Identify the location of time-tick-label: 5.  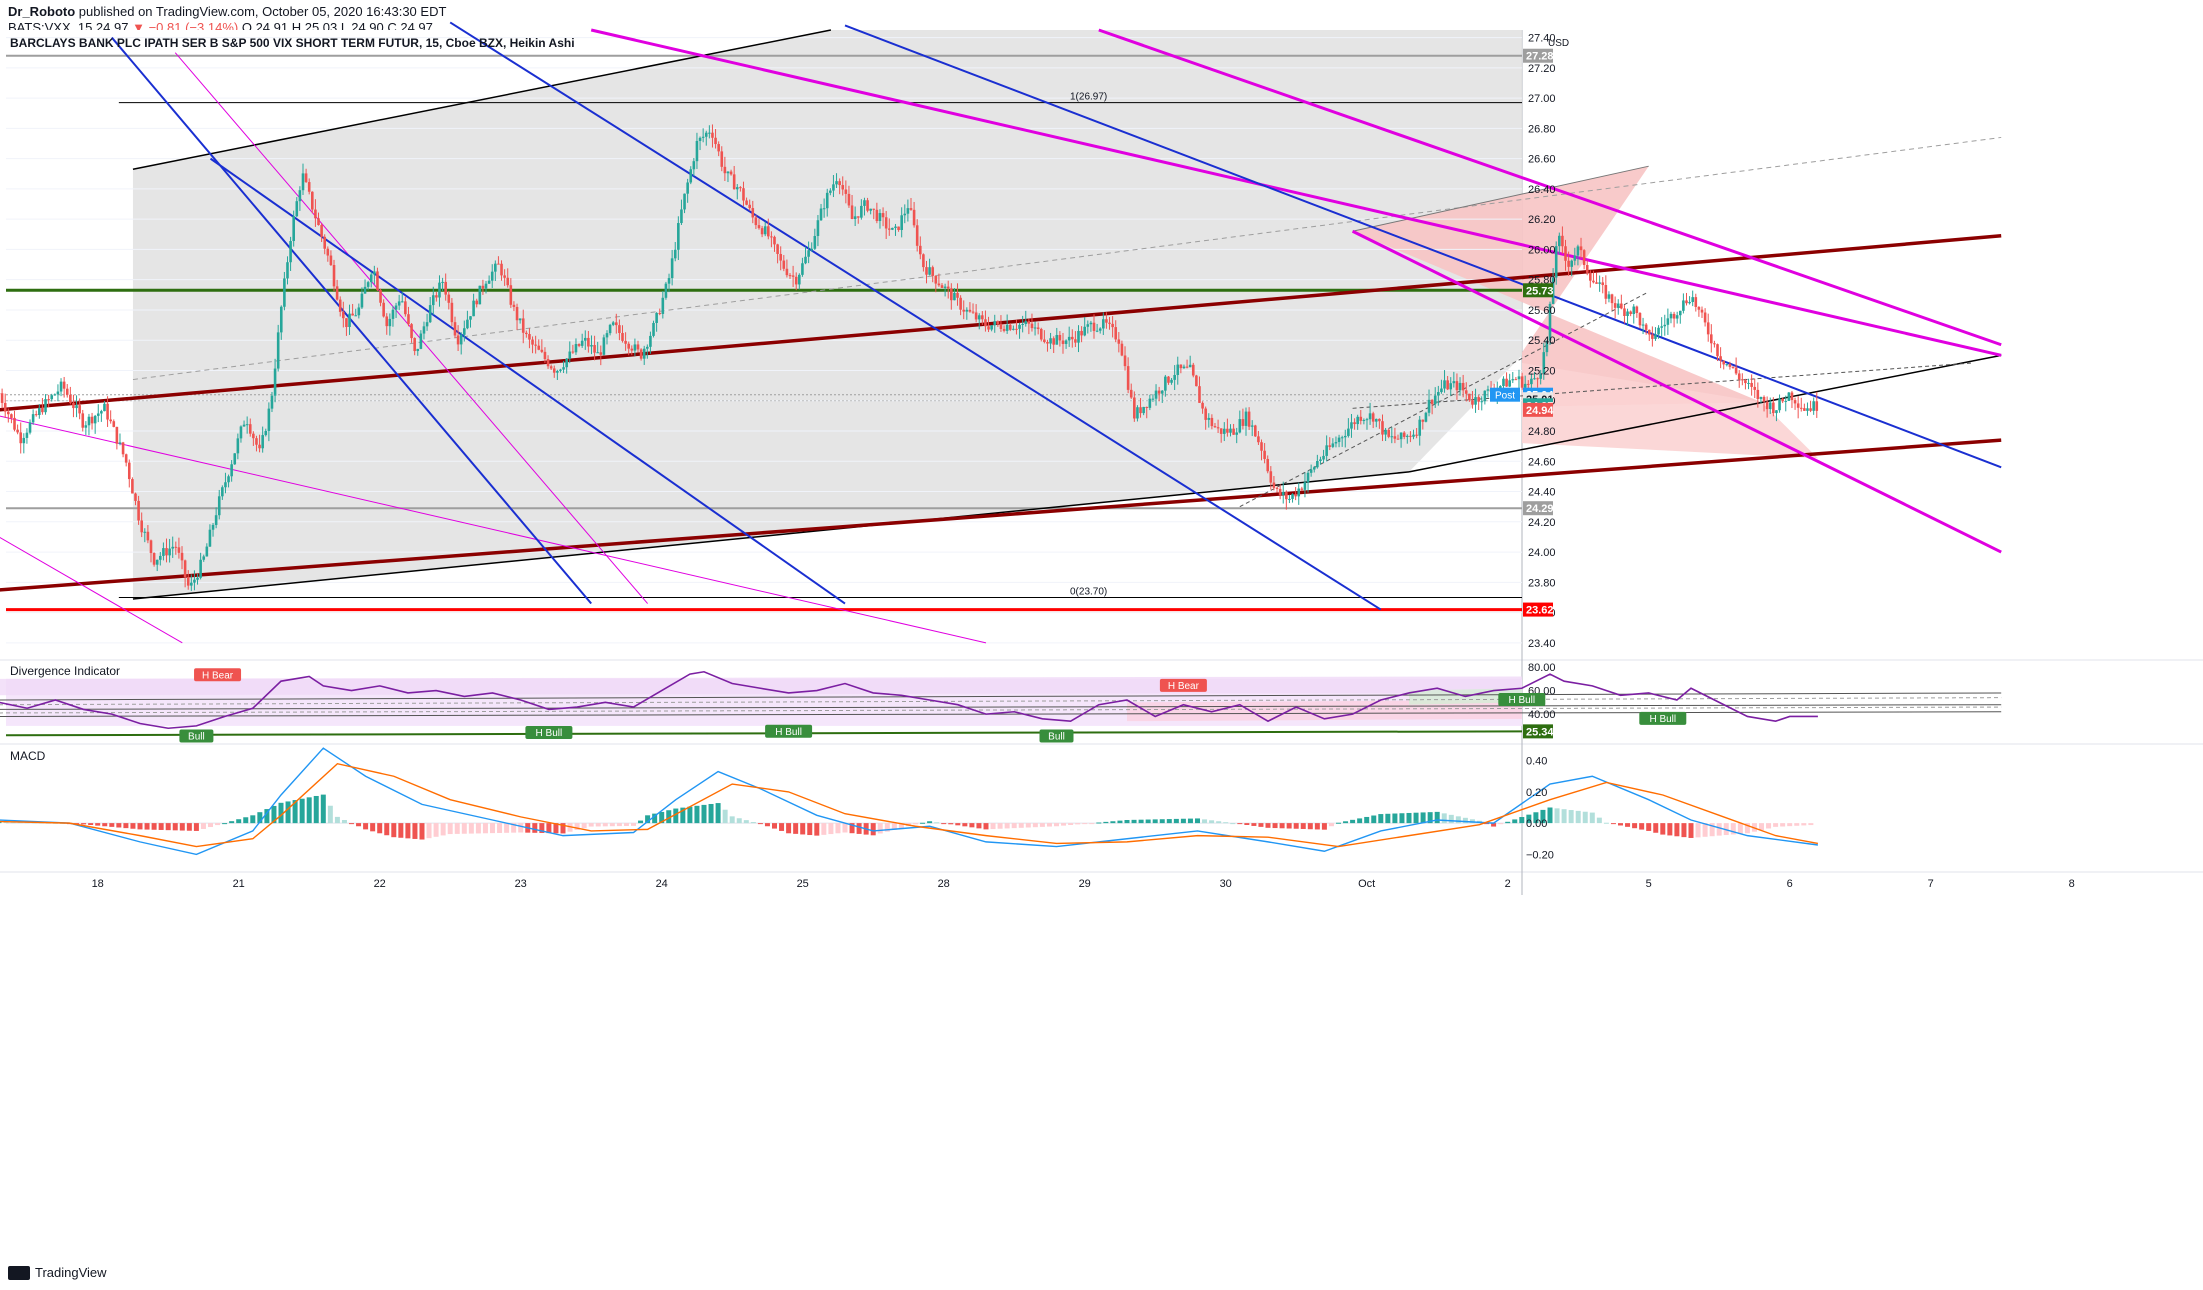
(1649, 884).